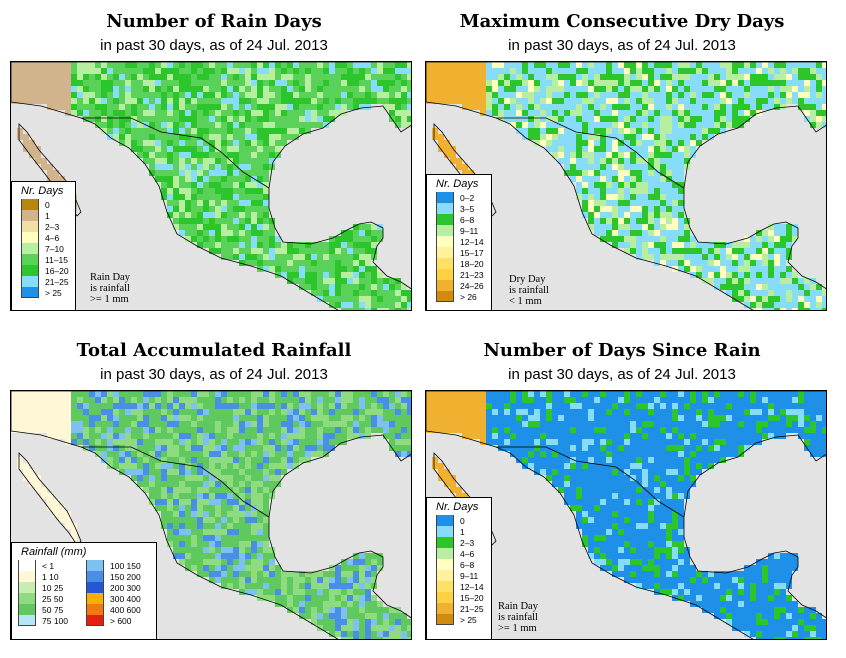 Image resolution: width=846 pixels, height=658 pixels. I want to click on panel-subtitle-days-since-rain: in past 30 days, as of 24 Jul. 2013, so click(622, 374).